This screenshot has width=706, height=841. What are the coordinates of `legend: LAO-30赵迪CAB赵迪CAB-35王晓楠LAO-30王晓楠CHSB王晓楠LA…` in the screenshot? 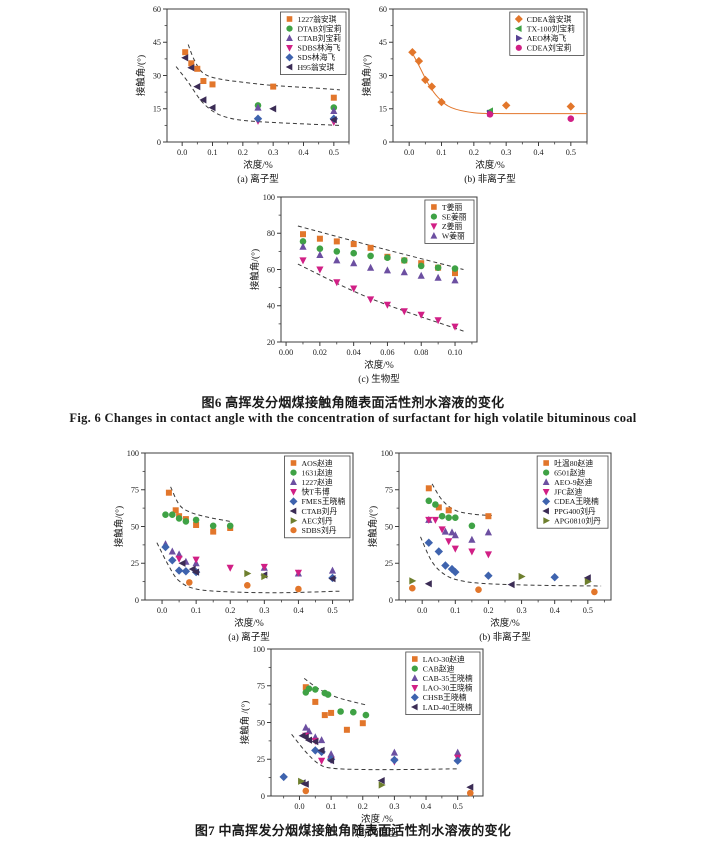 It's located at (443, 683).